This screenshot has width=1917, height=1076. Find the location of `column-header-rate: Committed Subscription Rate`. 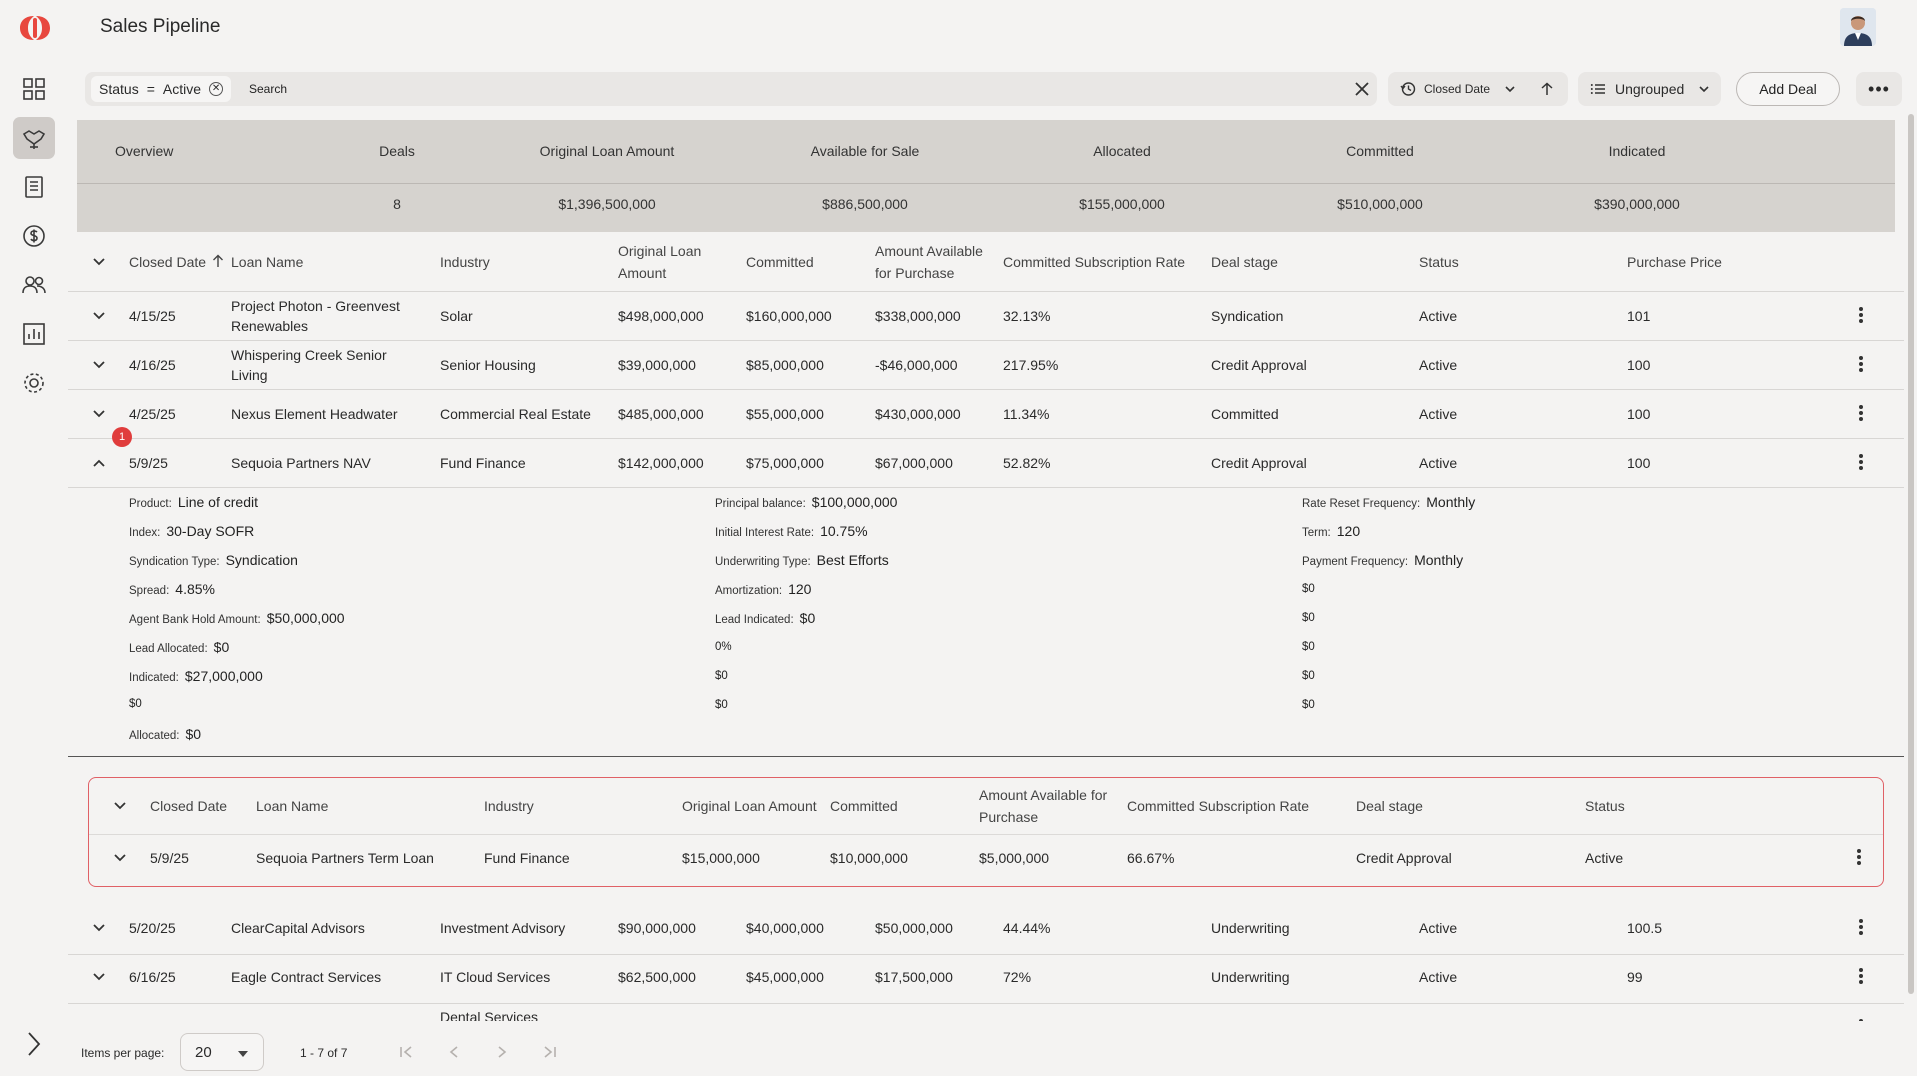

column-header-rate: Committed Subscription Rate is located at coordinates (1094, 262).